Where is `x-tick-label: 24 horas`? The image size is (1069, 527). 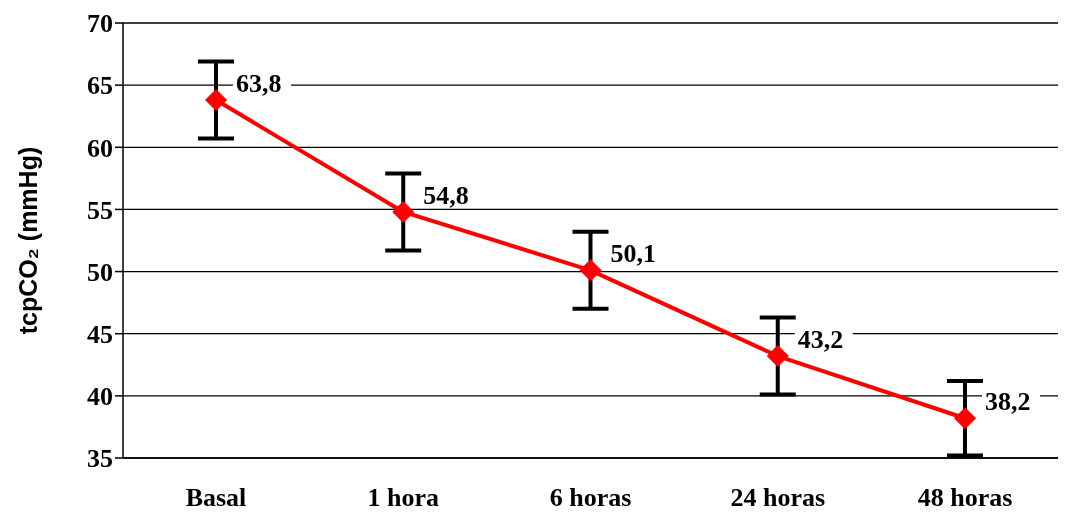 x-tick-label: 24 horas is located at coordinates (778, 498).